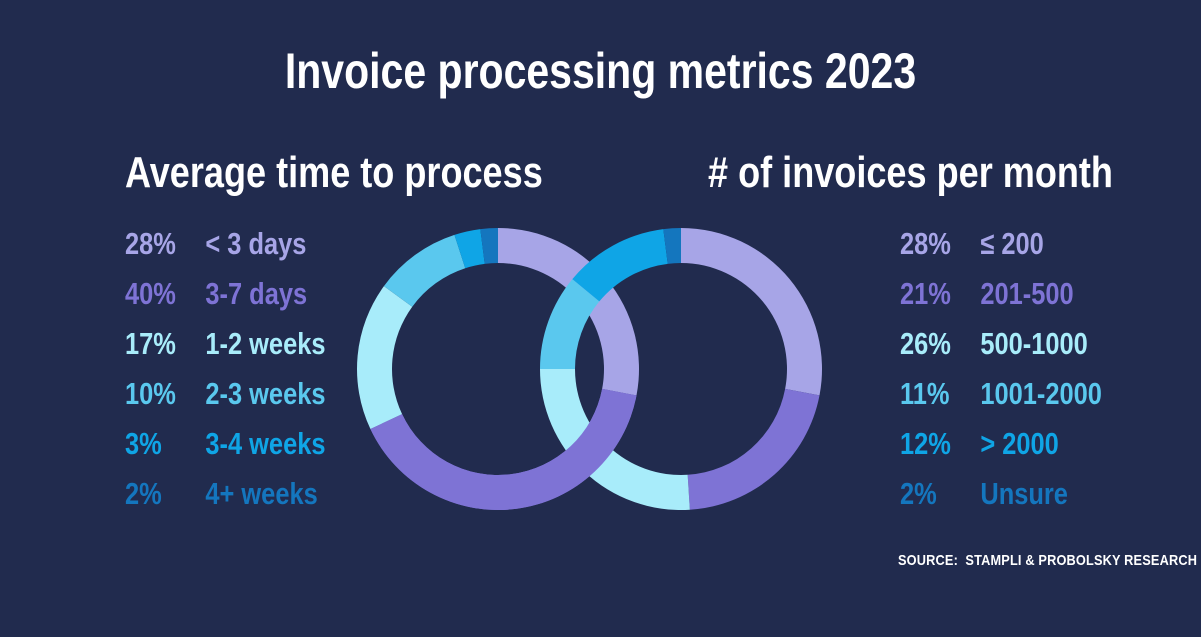 This screenshot has width=1201, height=637. Describe the element at coordinates (925, 393) in the screenshot. I see `legend-percent: 11%` at that location.